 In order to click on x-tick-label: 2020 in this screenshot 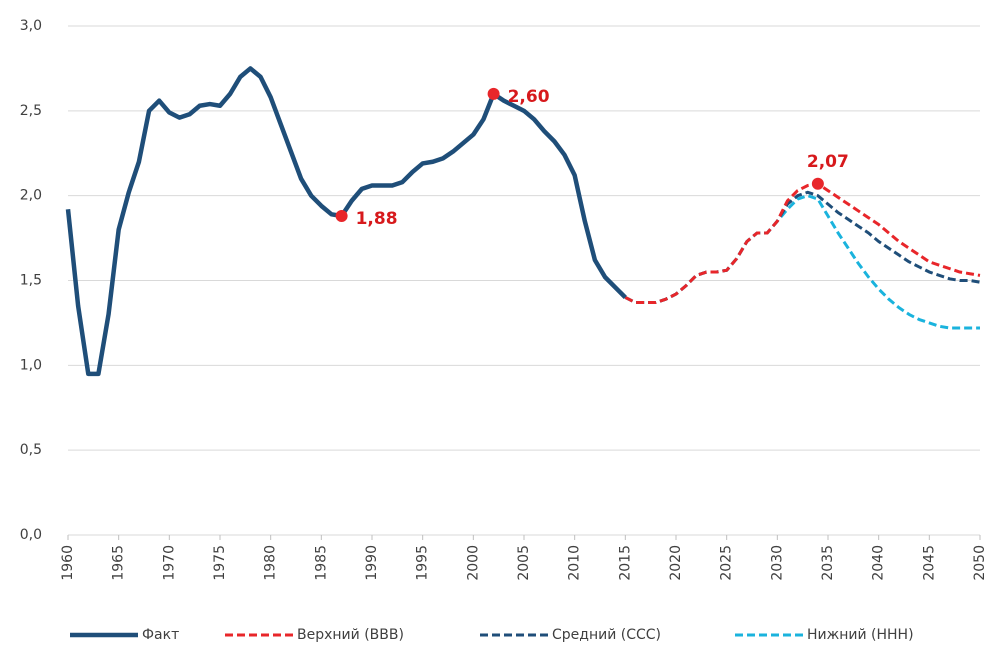, I will do `click(676, 563)`.